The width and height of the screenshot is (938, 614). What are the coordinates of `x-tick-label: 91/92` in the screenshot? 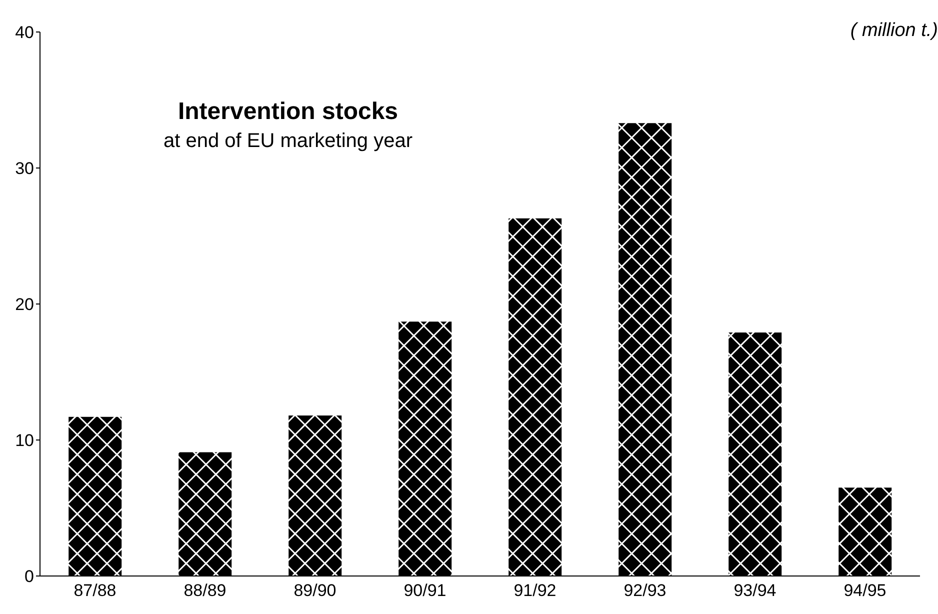 It's located at (535, 590).